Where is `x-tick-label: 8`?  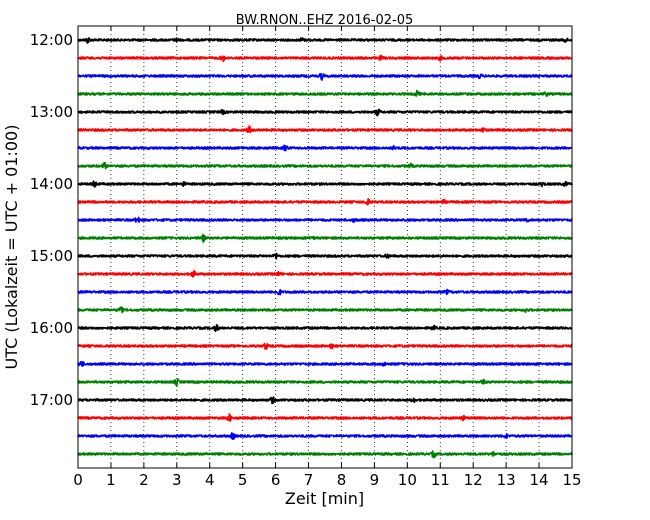 x-tick-label: 8 is located at coordinates (342, 480).